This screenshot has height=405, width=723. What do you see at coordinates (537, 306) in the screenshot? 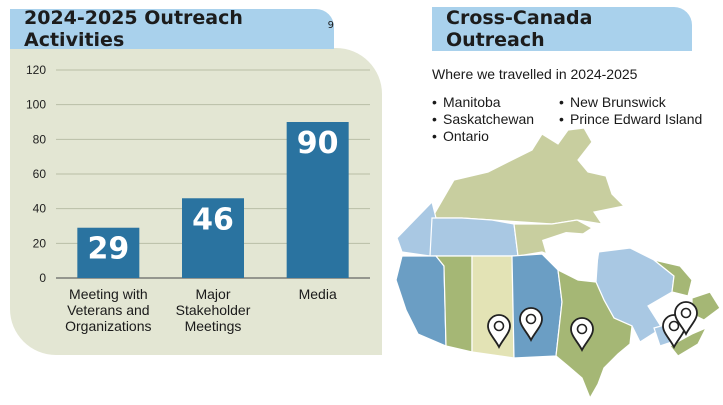
I see `map-region-manitoba` at bounding box center [537, 306].